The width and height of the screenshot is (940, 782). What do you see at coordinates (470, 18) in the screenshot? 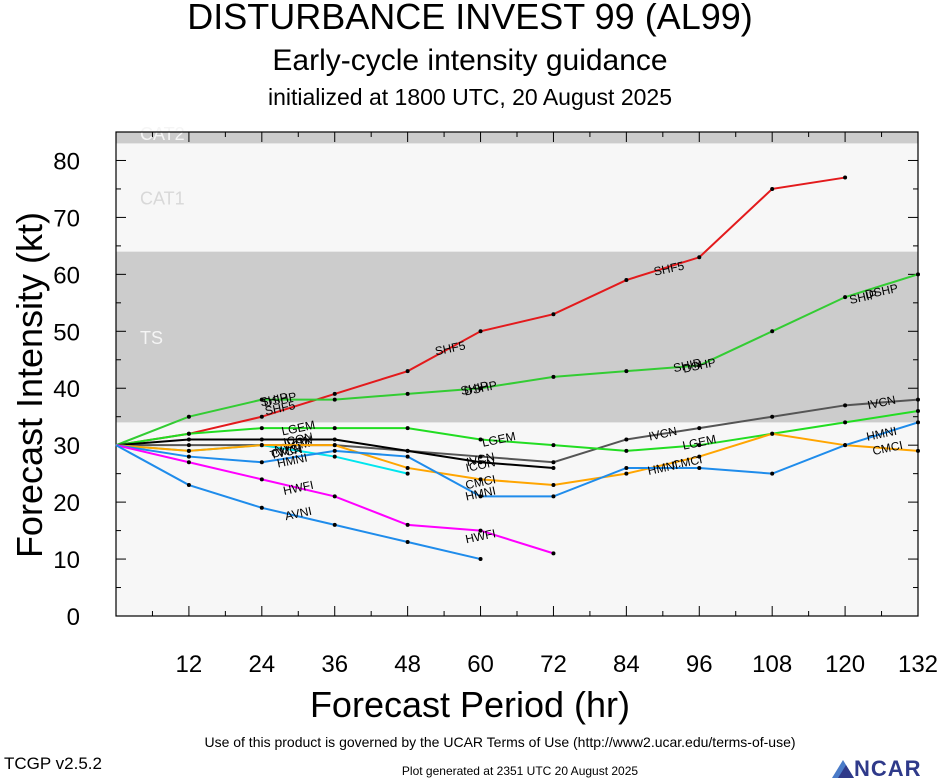
I see `chart-title: DISTURBANCE INVEST 99 (AL99)` at bounding box center [470, 18].